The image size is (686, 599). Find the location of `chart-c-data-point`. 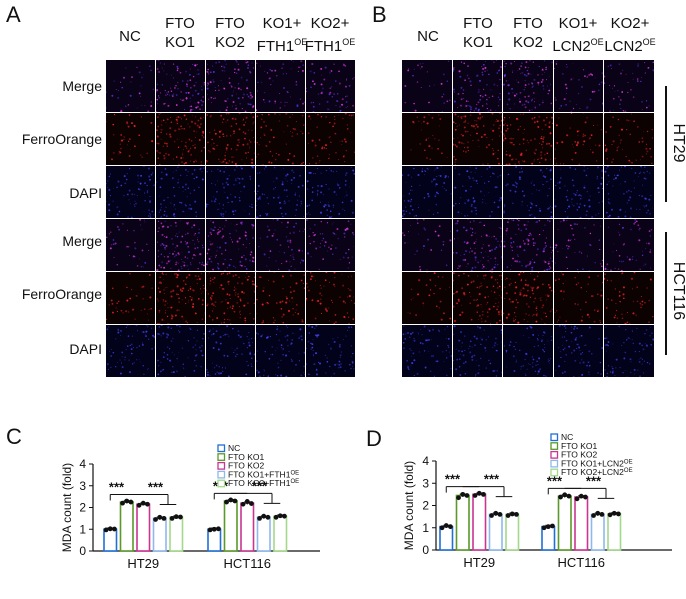

chart-c-data-point is located at coordinates (139, 505).